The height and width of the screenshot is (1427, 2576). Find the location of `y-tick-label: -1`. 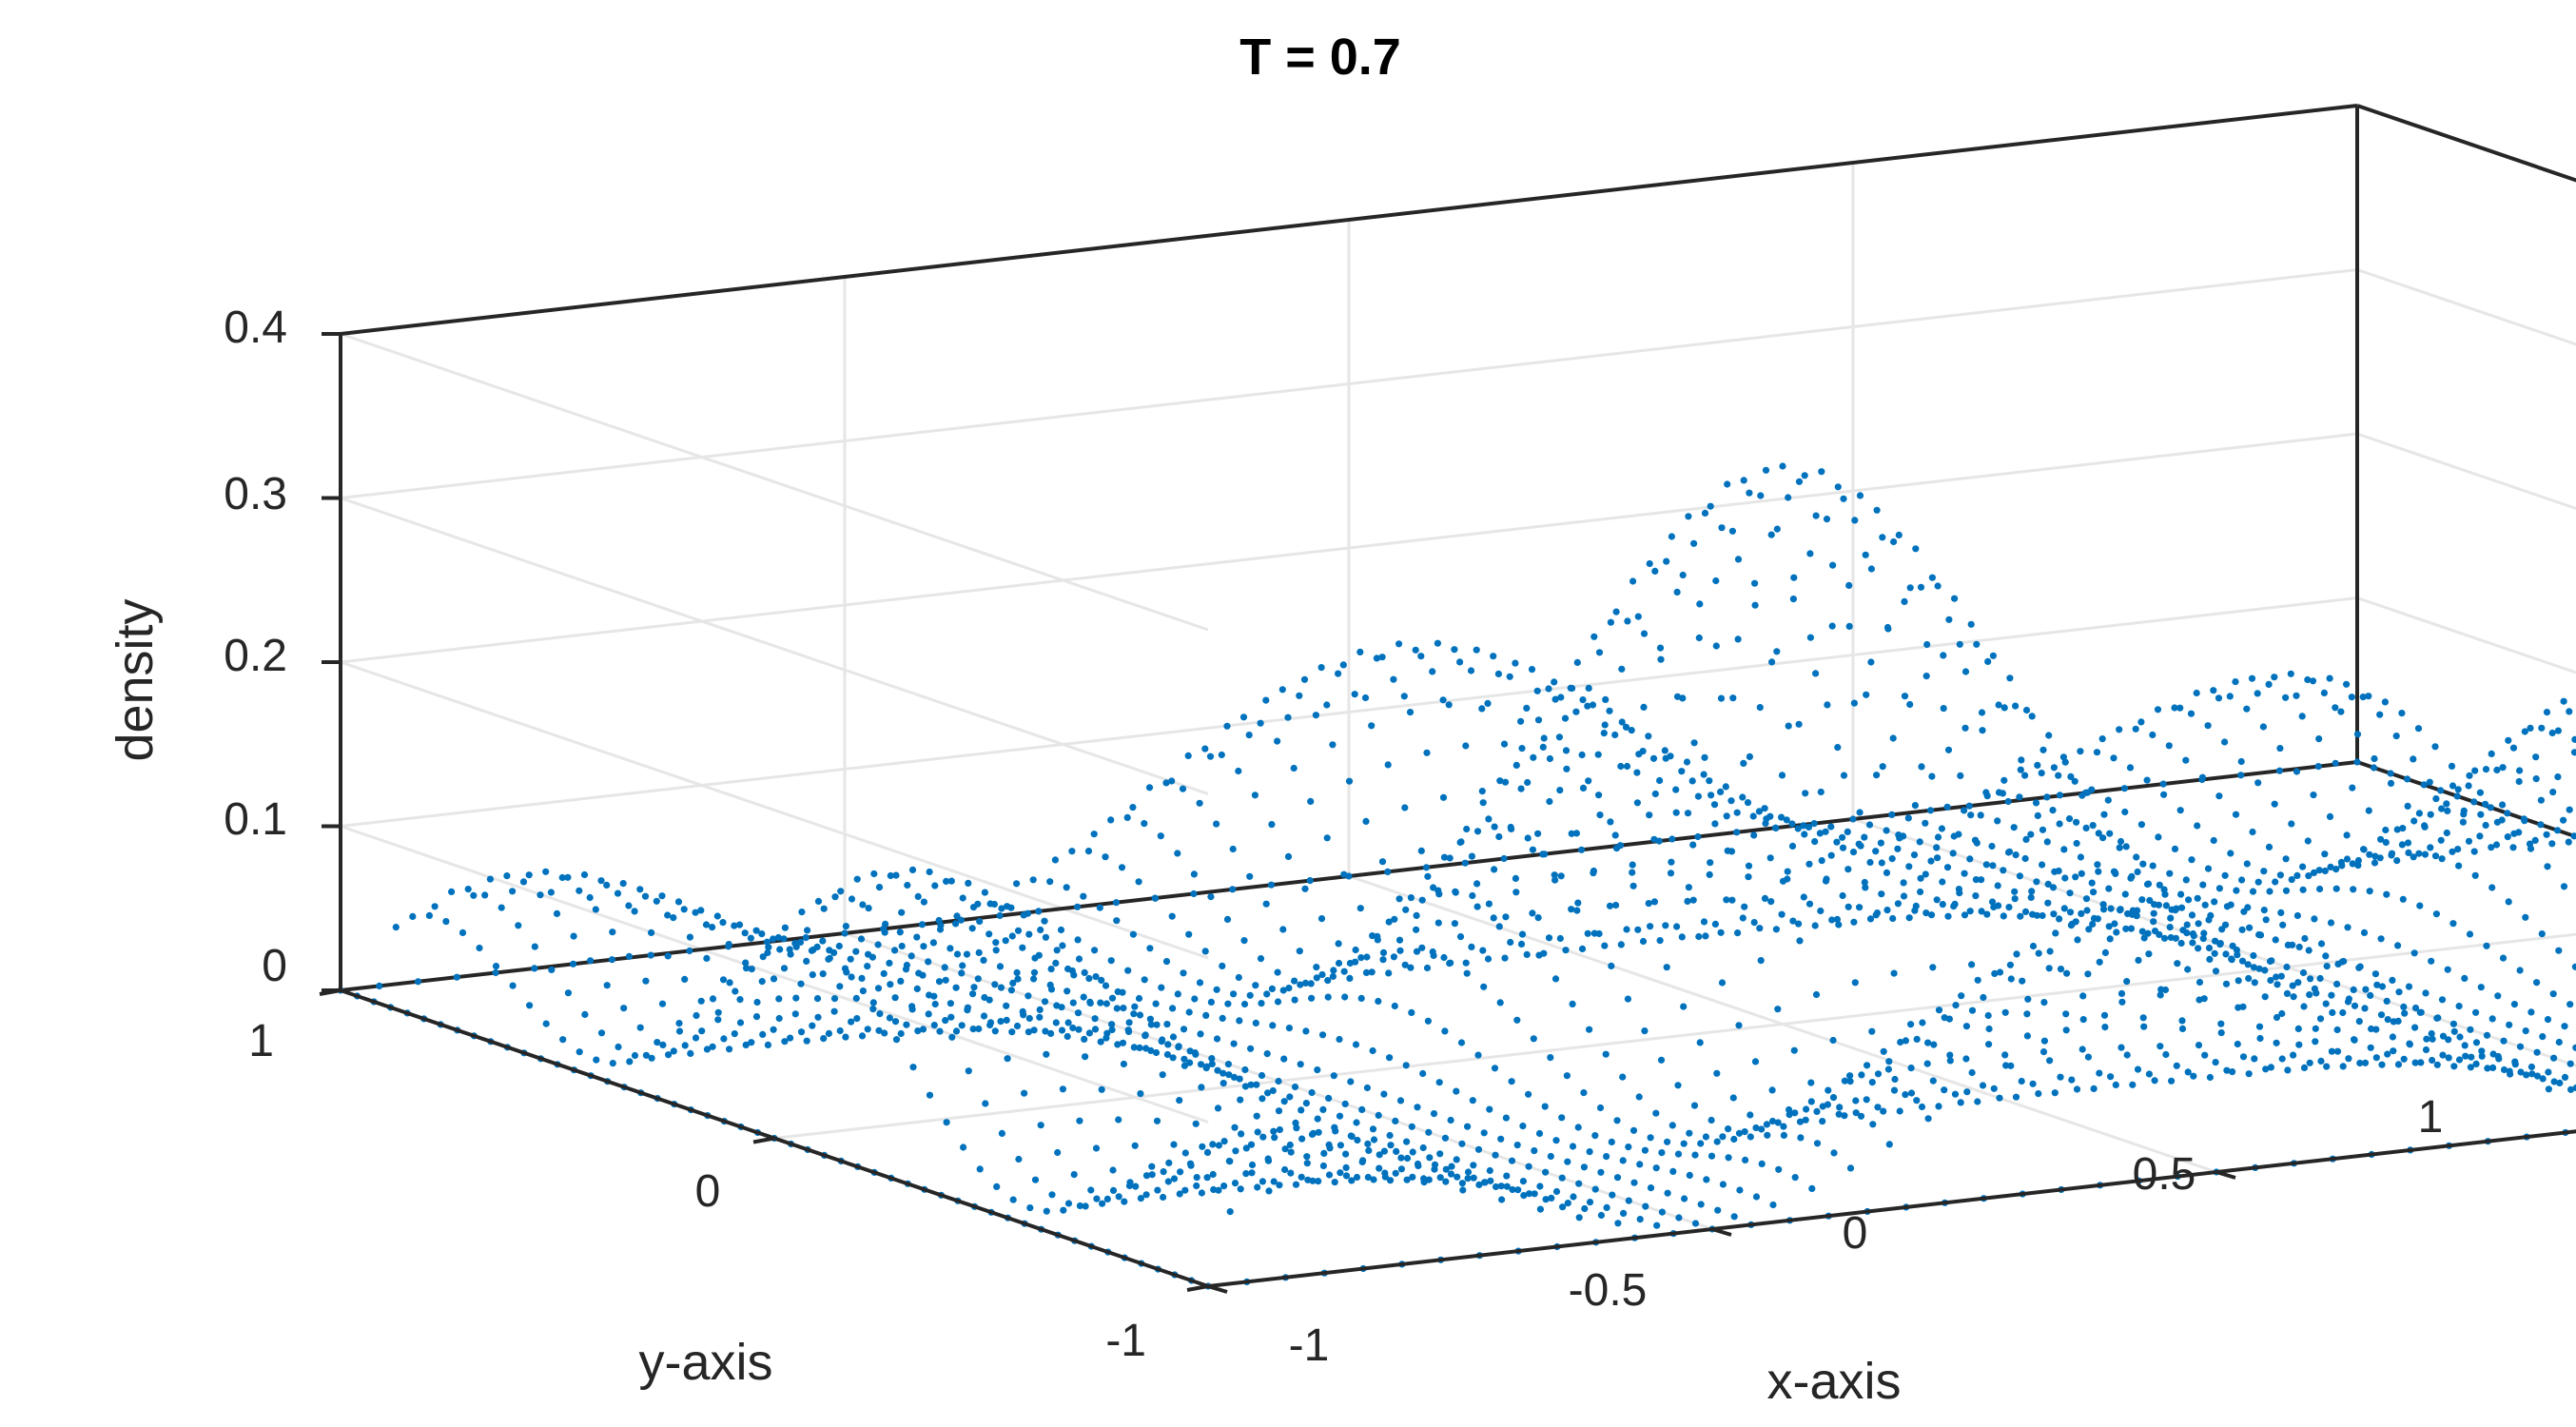

y-tick-label: -1 is located at coordinates (1126, 1341).